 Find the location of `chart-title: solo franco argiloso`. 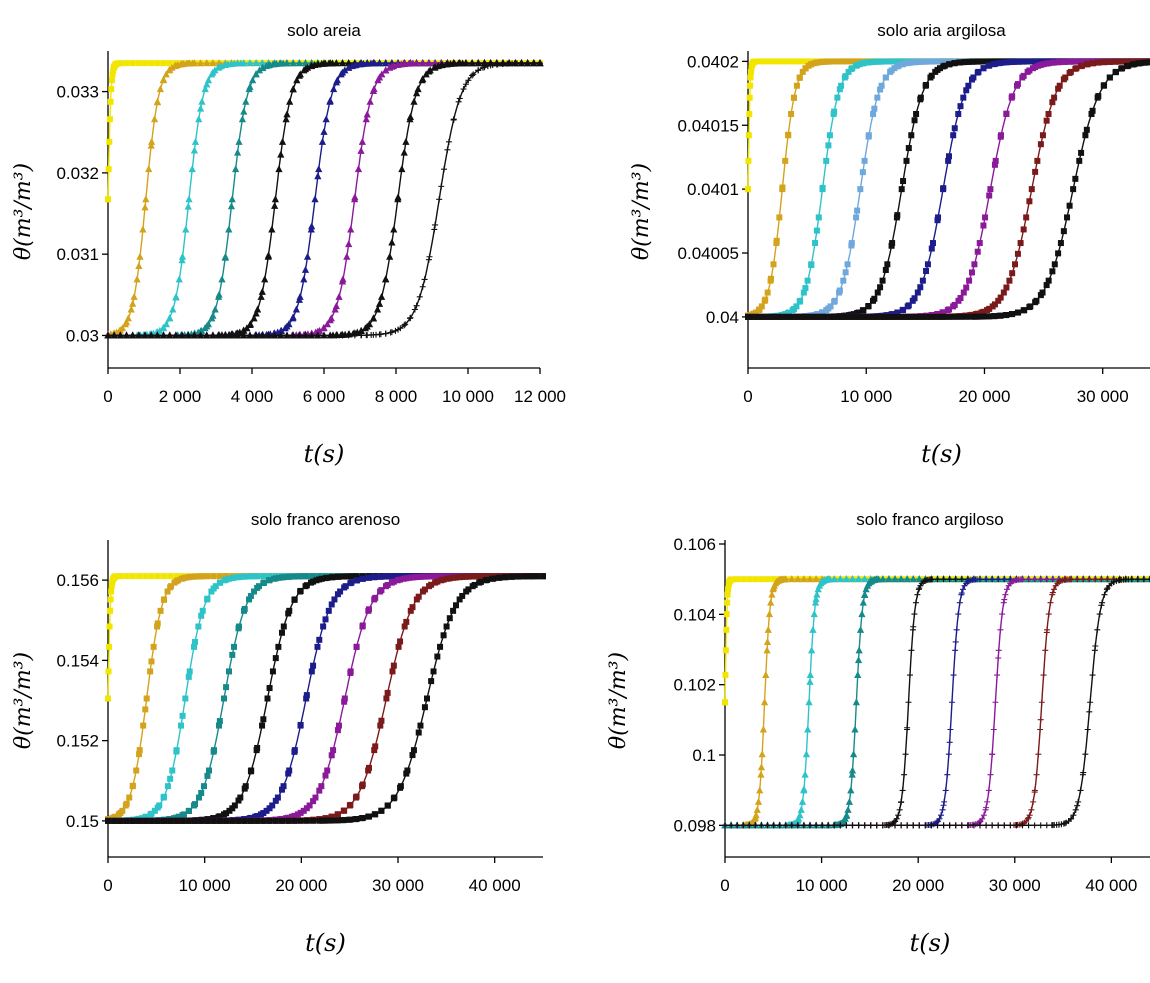

chart-title: solo franco argiloso is located at coordinates (929, 519).